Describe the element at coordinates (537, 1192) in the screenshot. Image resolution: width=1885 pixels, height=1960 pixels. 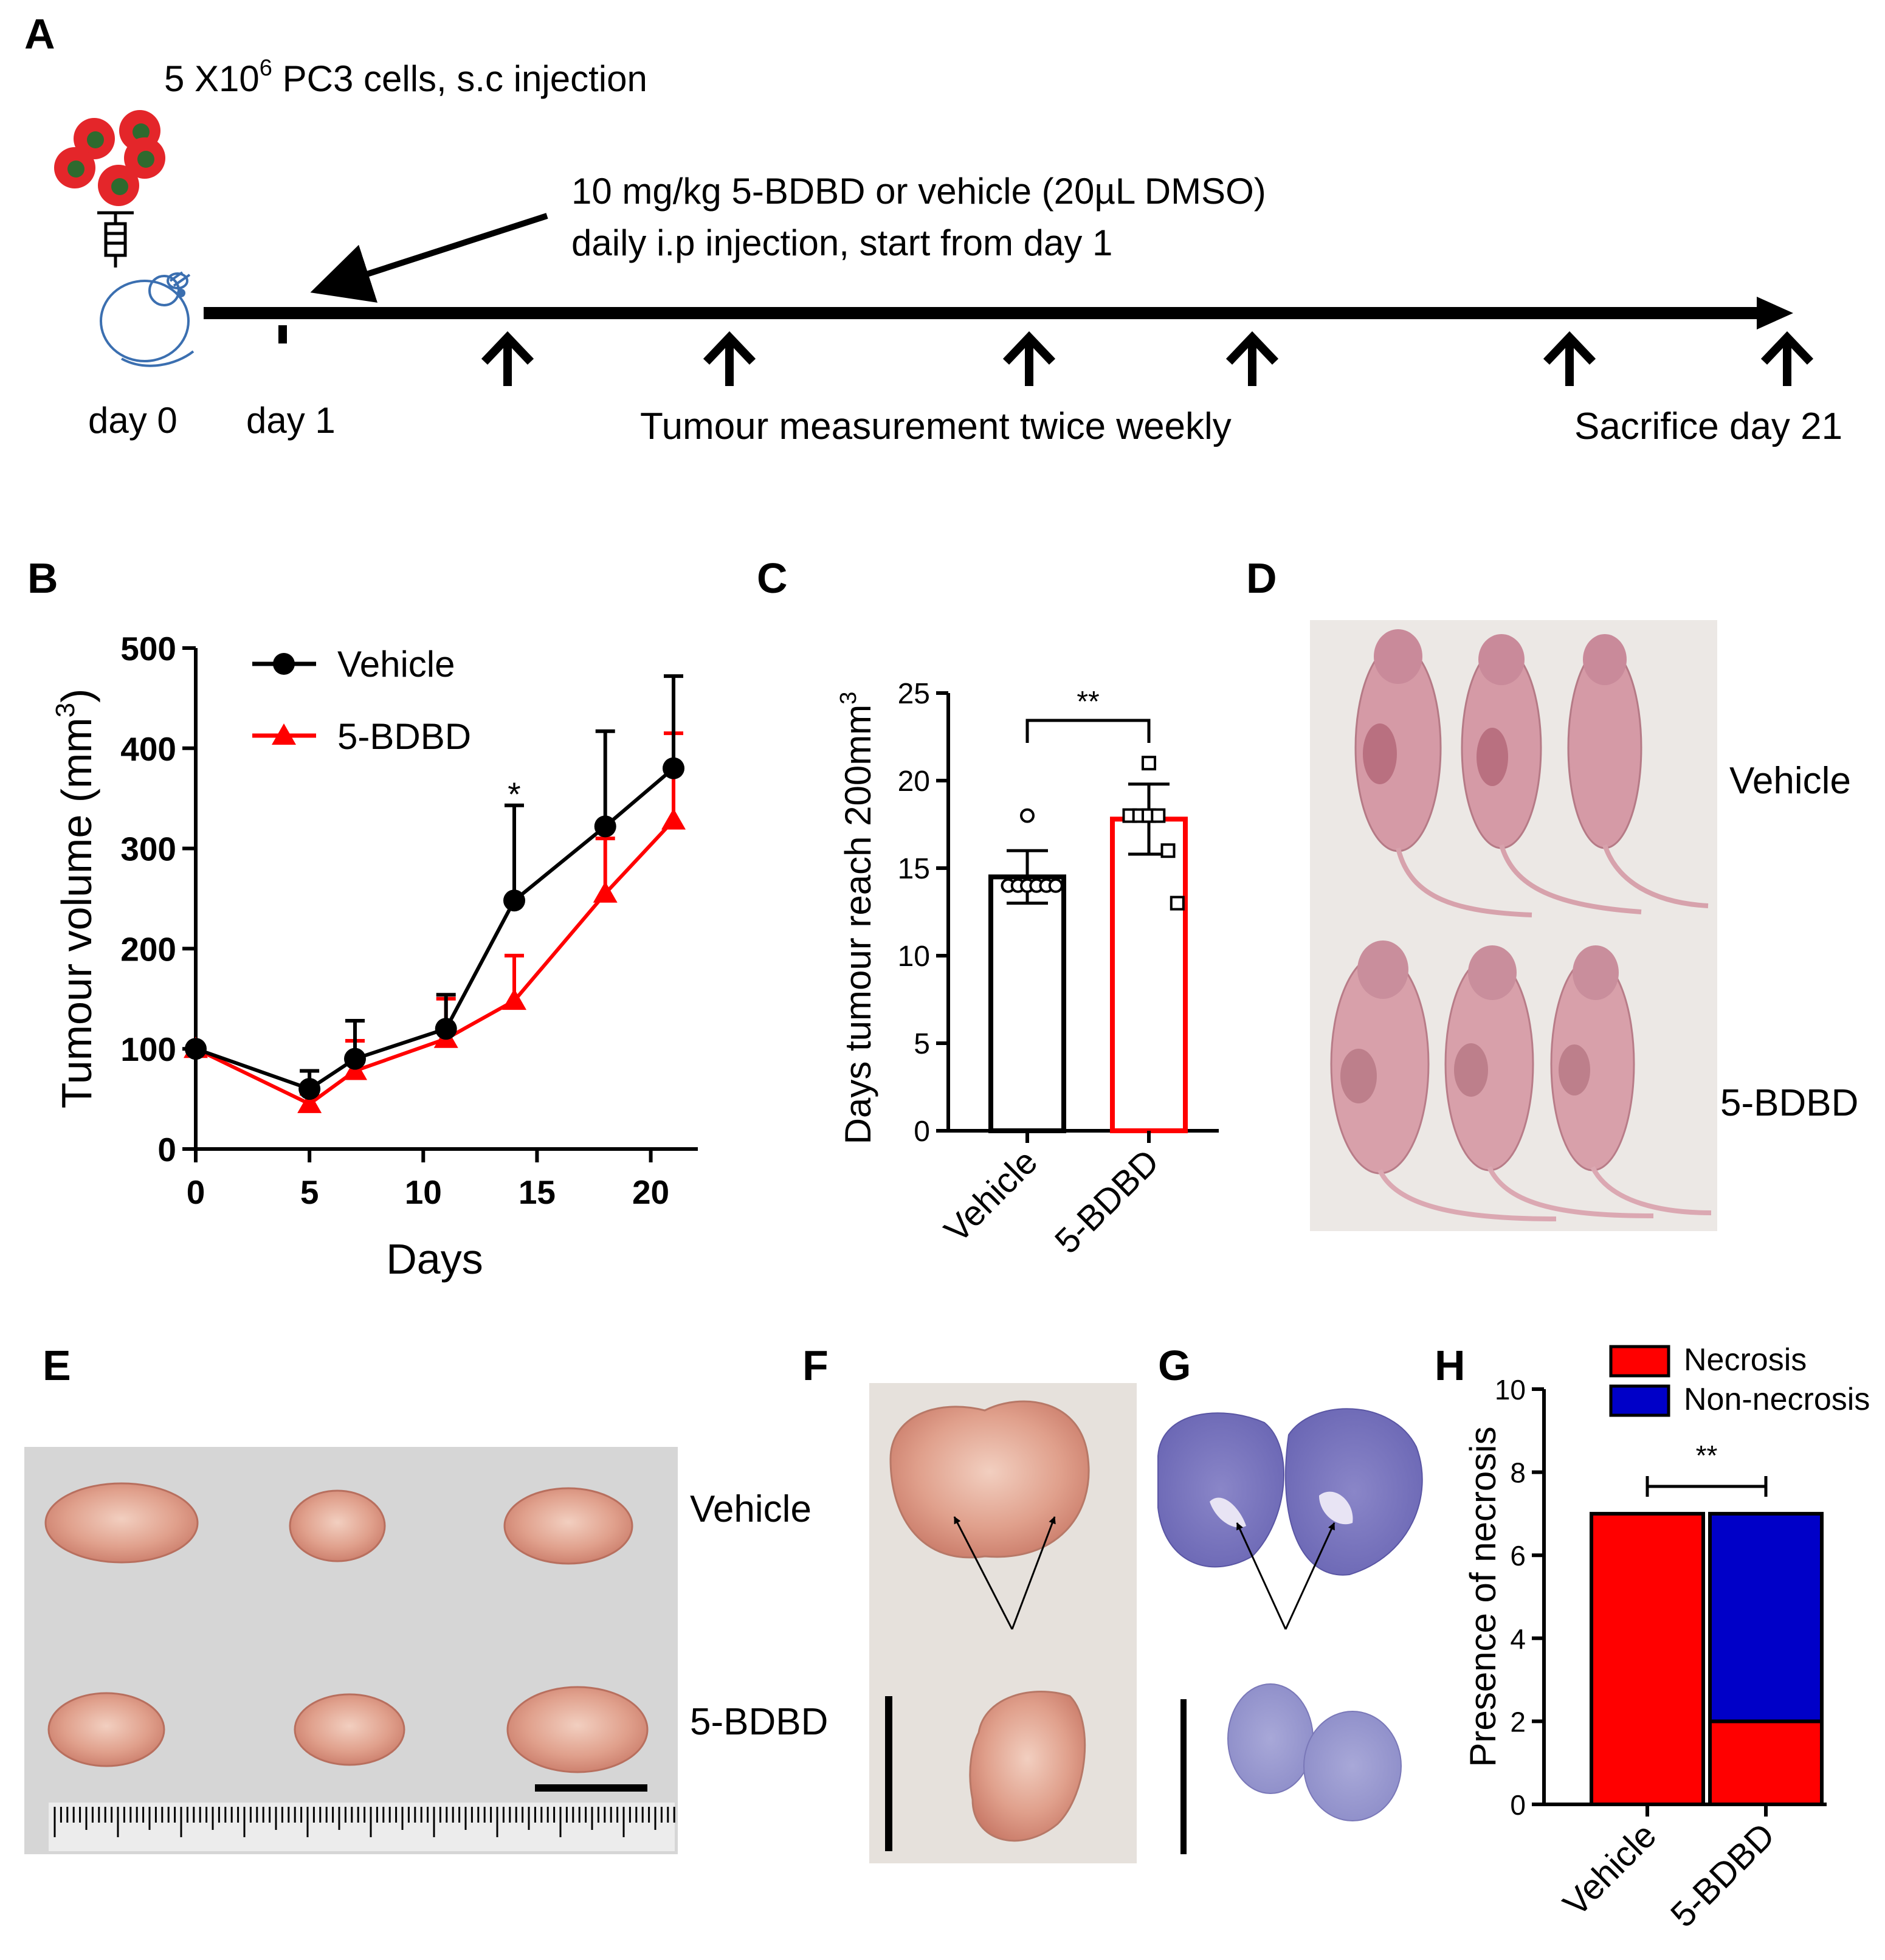
I see `b-x-tick-label: 15` at that location.